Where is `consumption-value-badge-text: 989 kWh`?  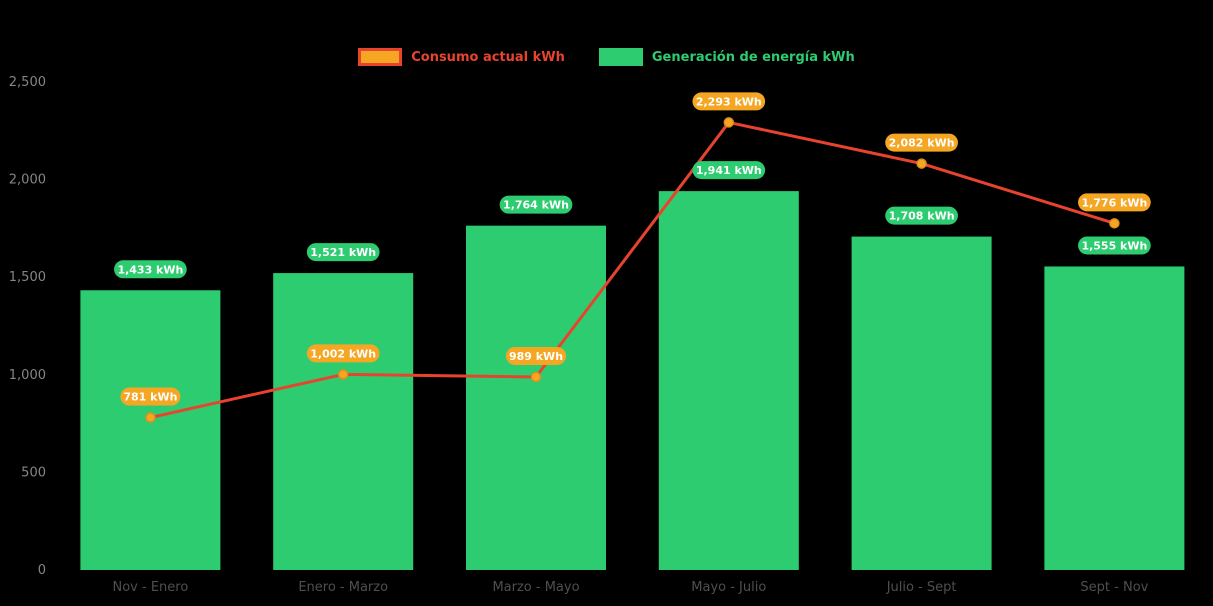
consumption-value-badge-text: 989 kWh is located at coordinates (536, 356).